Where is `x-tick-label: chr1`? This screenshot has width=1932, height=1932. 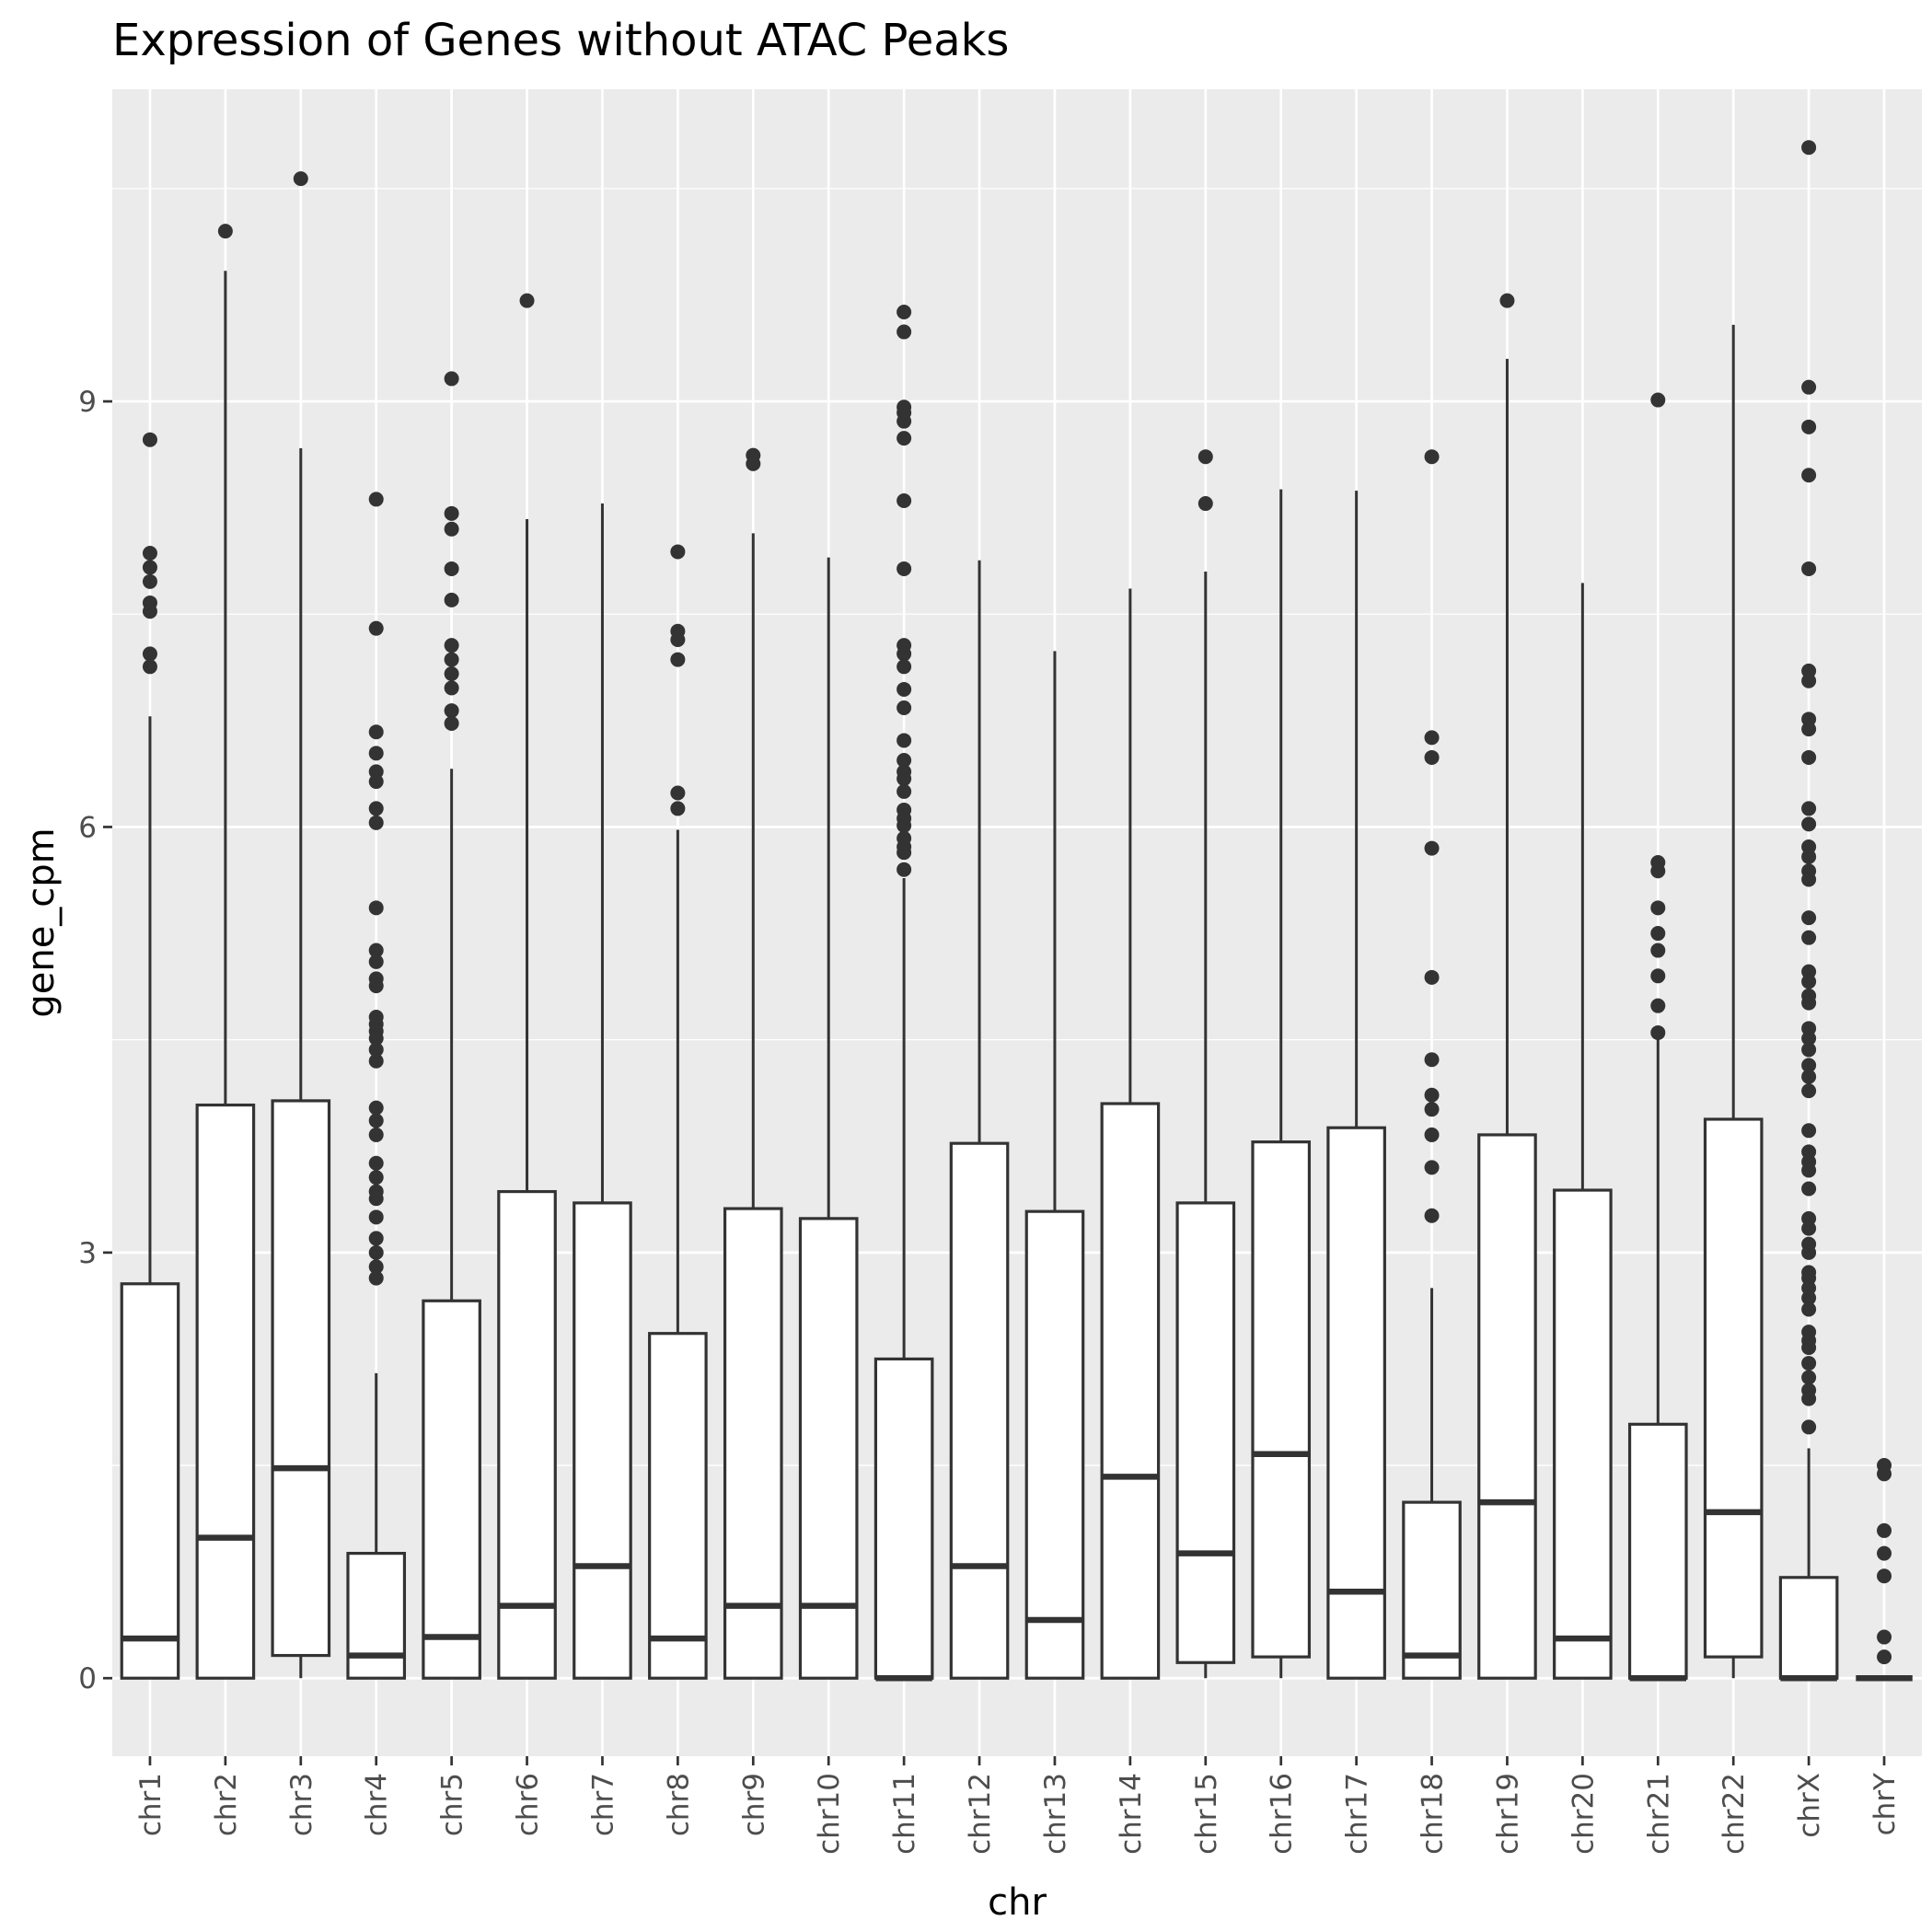 x-tick-label: chr1 is located at coordinates (151, 1805).